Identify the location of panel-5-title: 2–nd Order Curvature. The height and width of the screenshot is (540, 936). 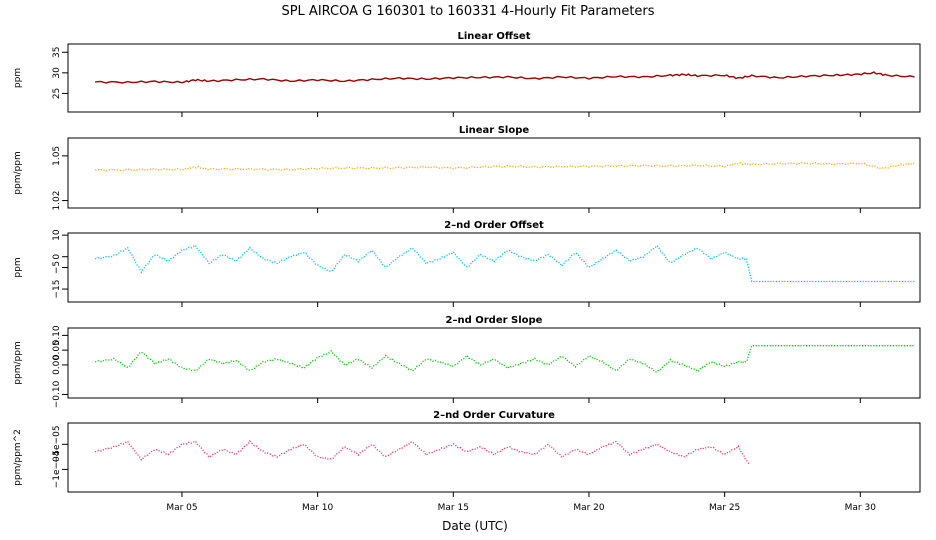
(494, 415).